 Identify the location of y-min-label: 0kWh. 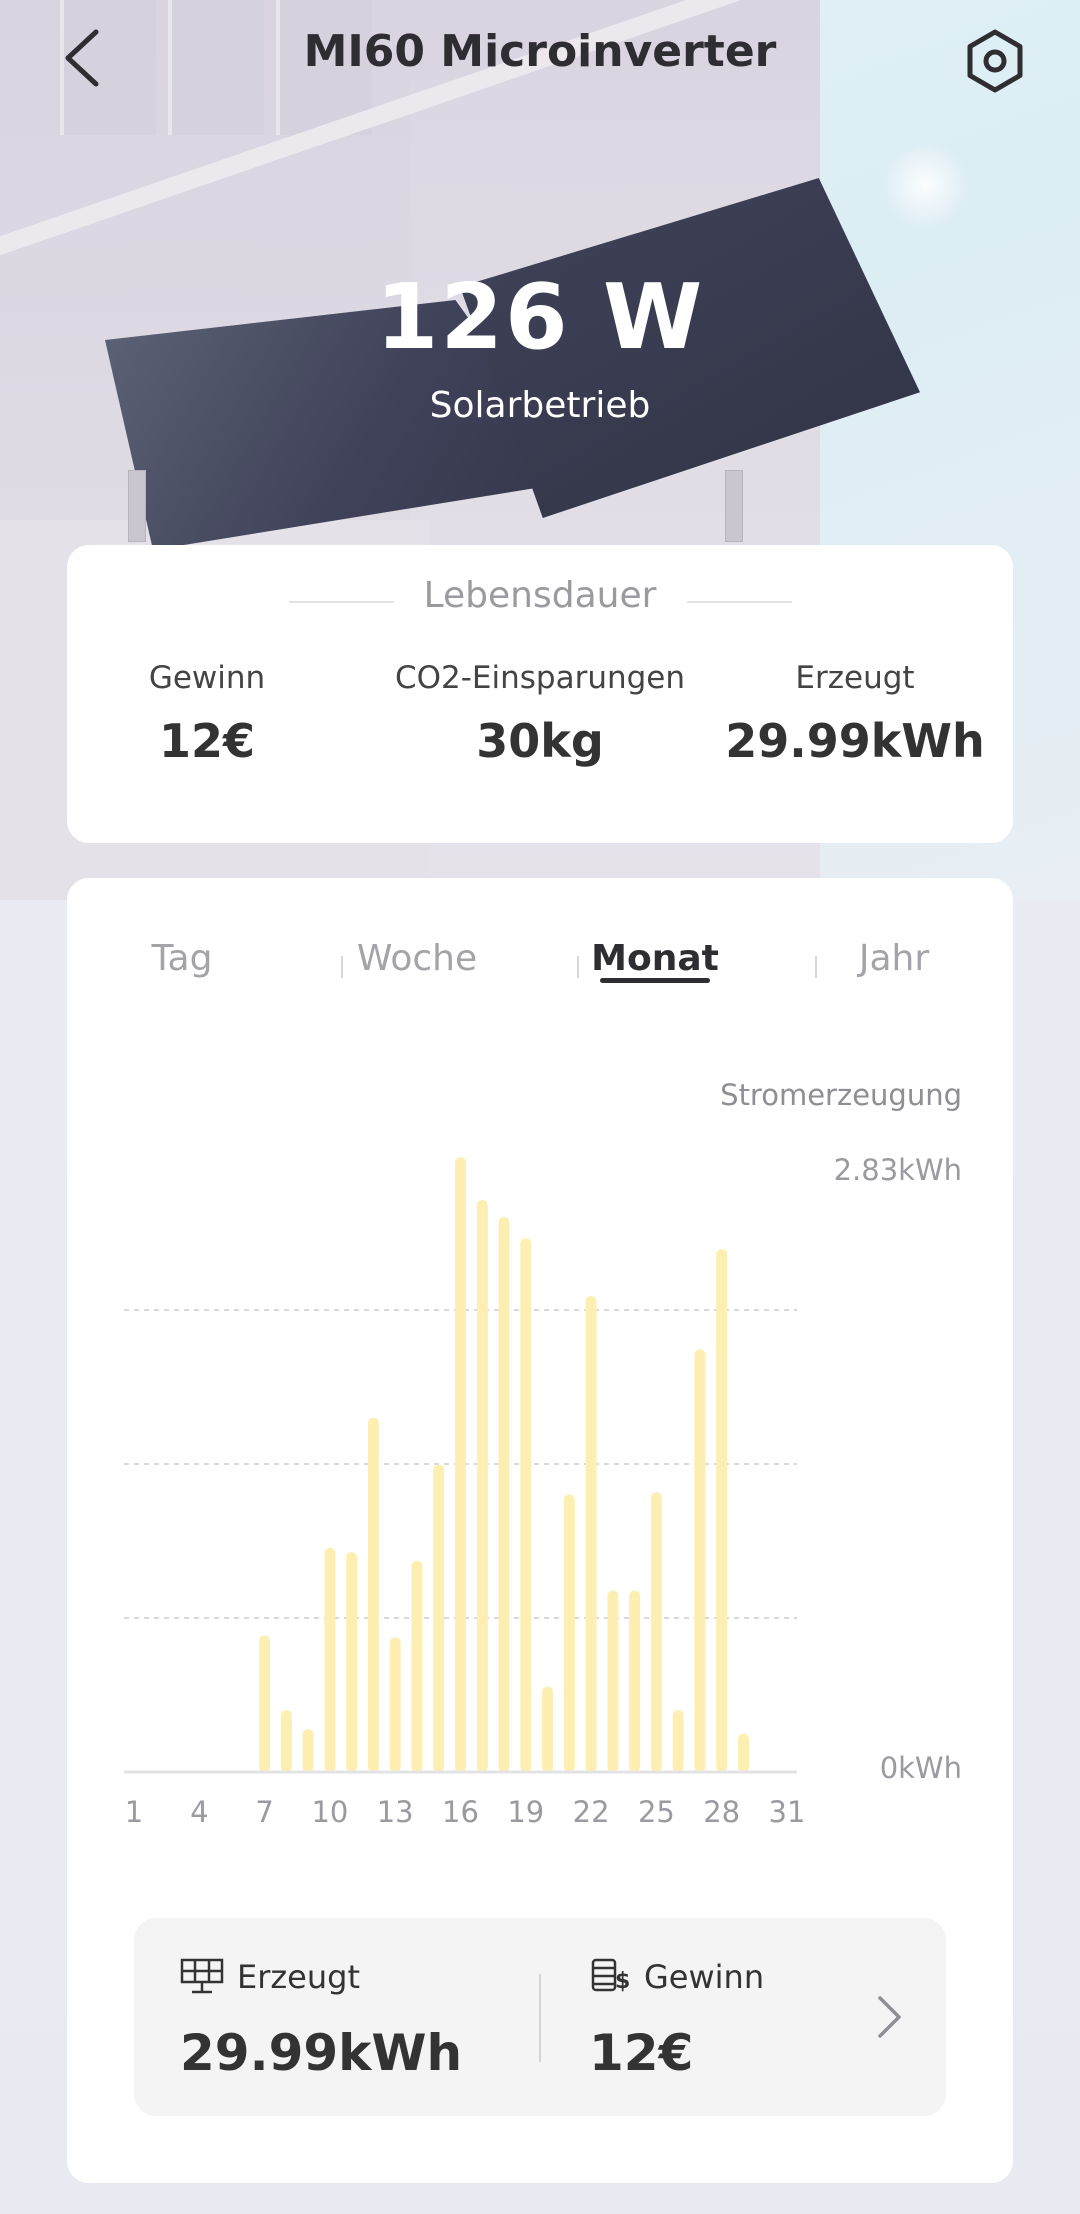
(921, 1768).